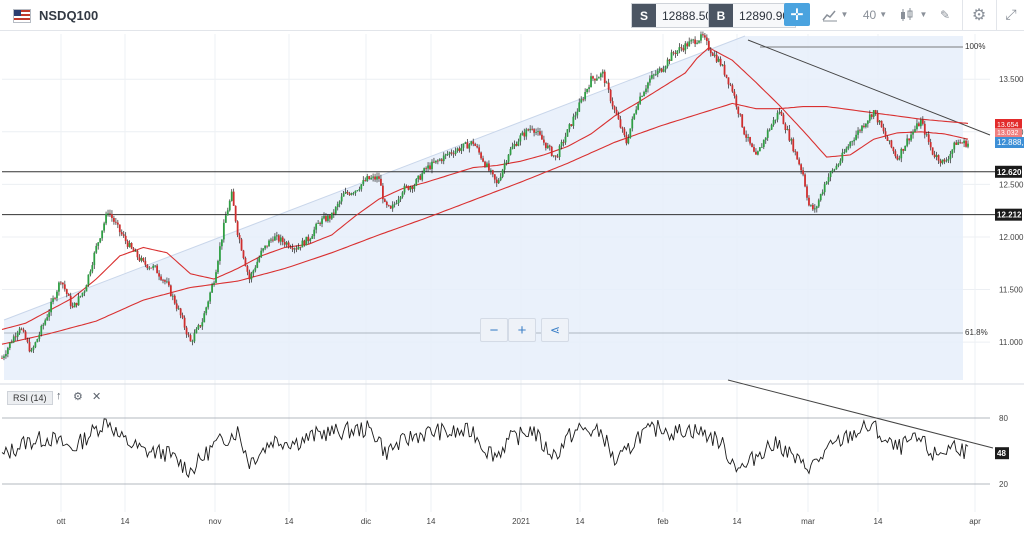 This screenshot has width=1024, height=536. Describe the element at coordinates (797, 14) in the screenshot. I see `crosshair-icon: ✛` at that location.